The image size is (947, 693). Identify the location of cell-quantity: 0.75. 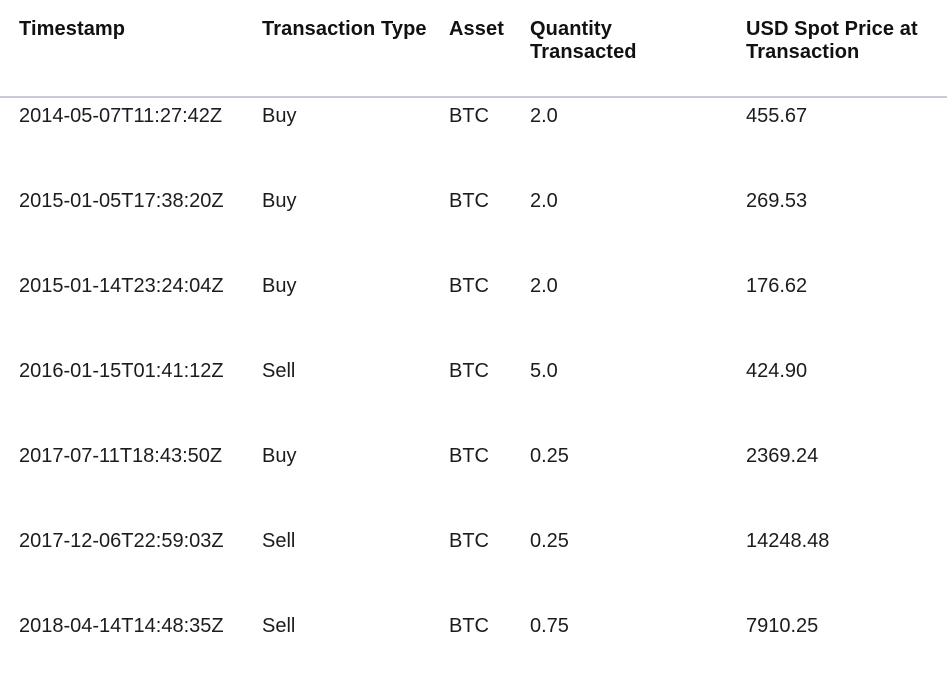
(549, 626).